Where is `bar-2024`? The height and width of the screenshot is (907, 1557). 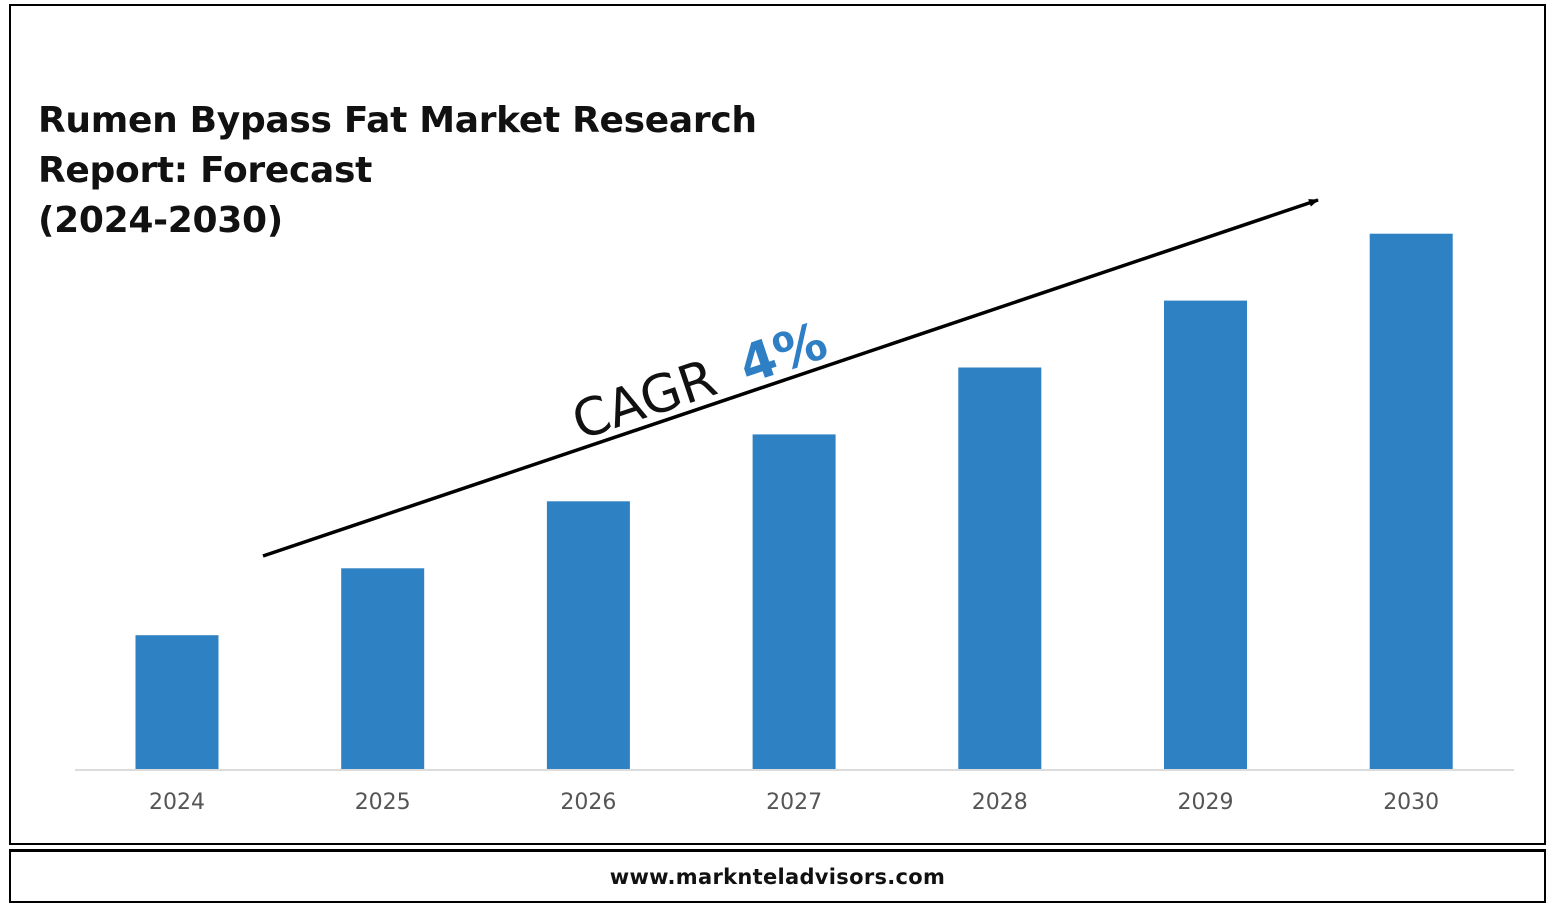
bar-2024 is located at coordinates (177, 702).